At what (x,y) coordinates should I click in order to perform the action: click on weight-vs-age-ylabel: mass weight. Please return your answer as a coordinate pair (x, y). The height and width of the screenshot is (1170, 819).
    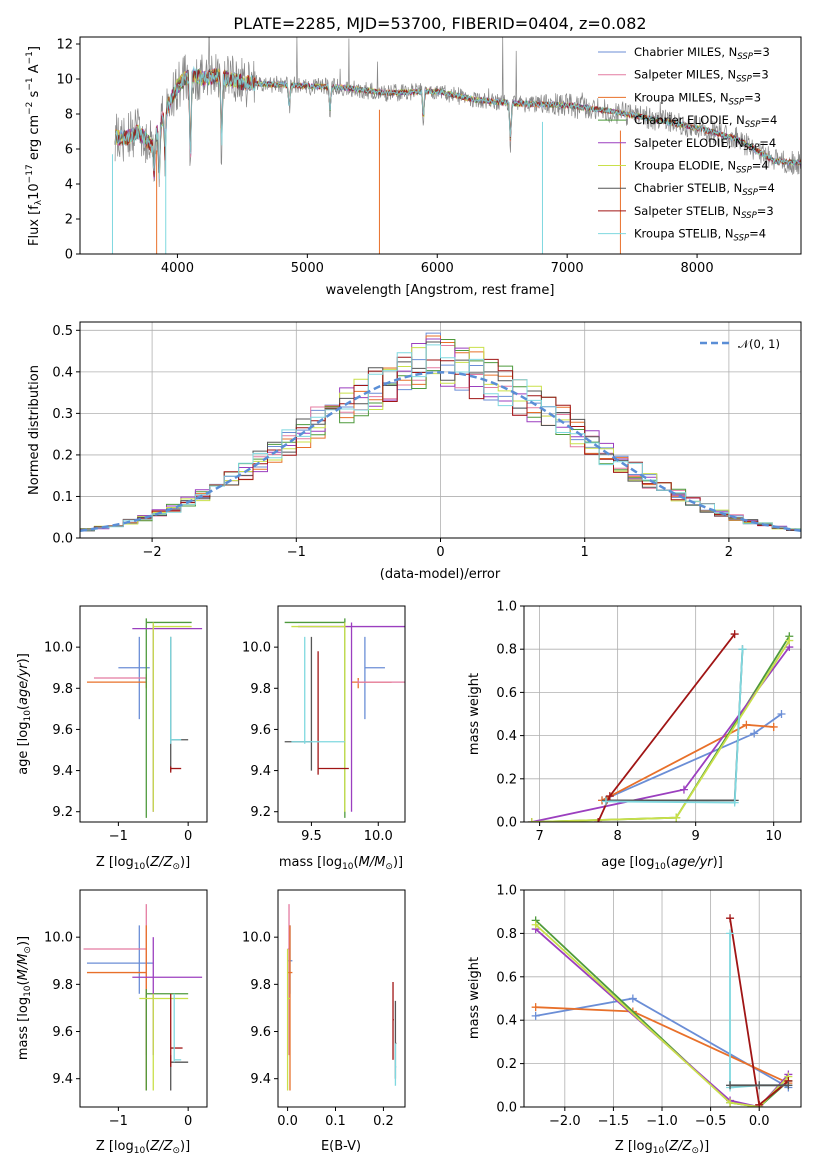
    Looking at the image, I should click on (474, 714).